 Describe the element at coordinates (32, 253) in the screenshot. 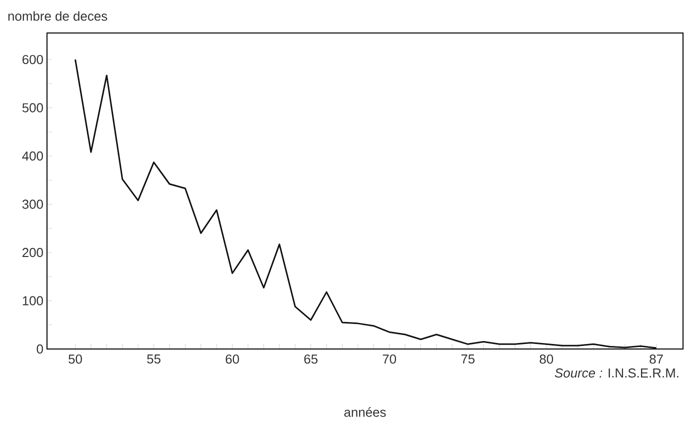

I see `y-tick-label: 200` at that location.